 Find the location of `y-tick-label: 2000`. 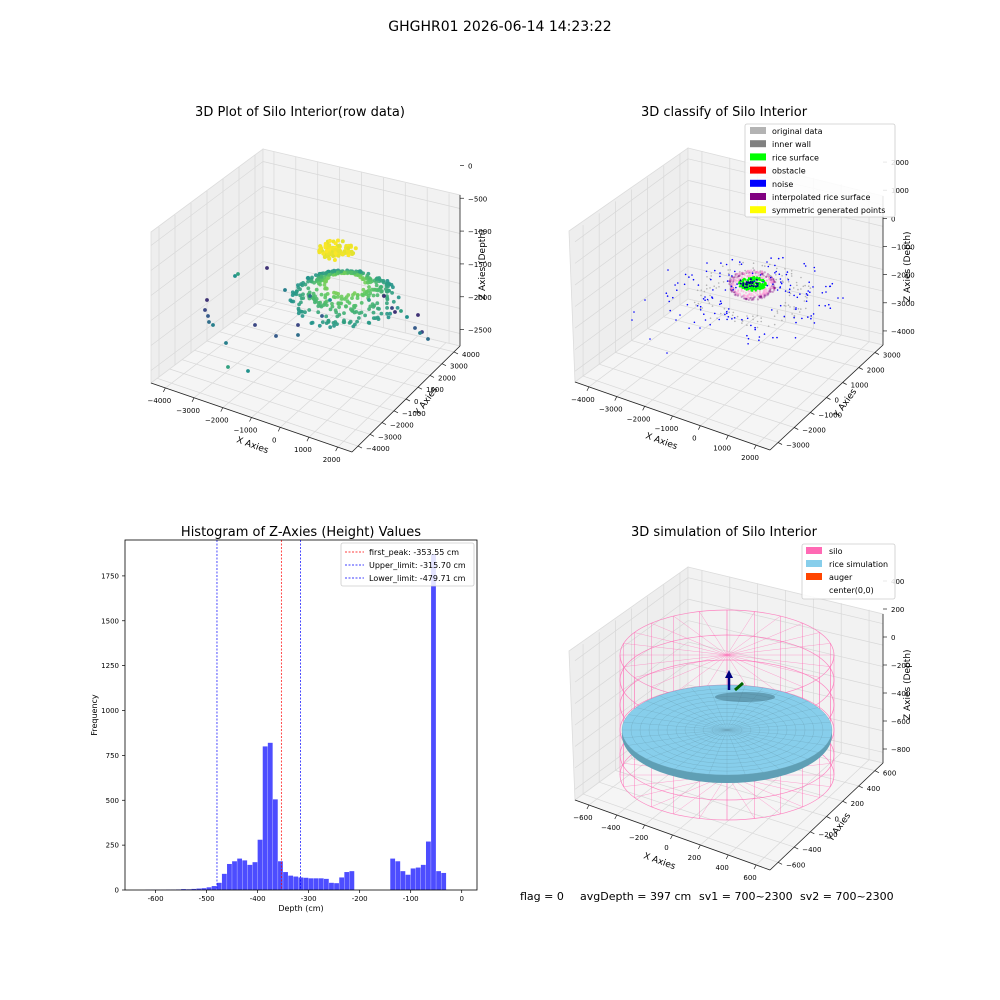

y-tick-label: 2000 is located at coordinates (447, 378).